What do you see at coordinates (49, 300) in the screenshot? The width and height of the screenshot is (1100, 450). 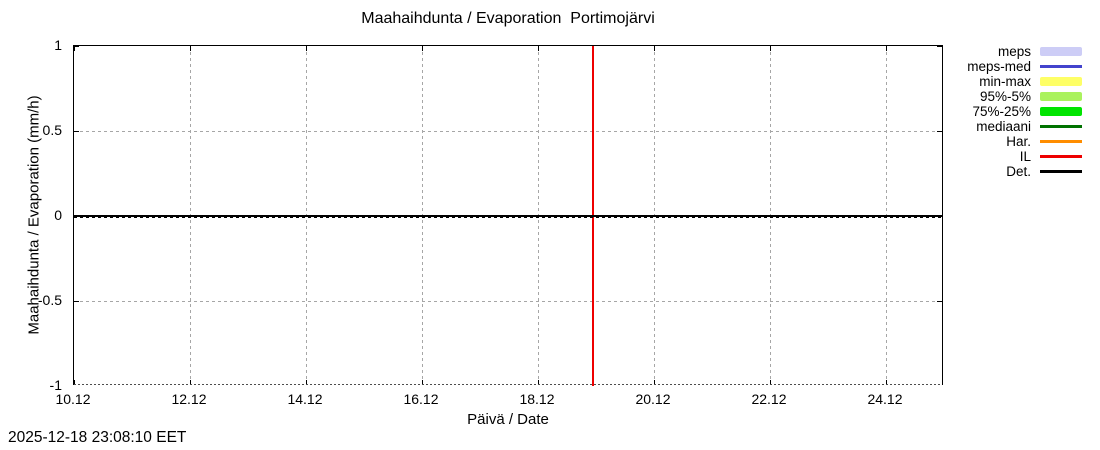 I see `y-tick-label: -0.5` at bounding box center [49, 300].